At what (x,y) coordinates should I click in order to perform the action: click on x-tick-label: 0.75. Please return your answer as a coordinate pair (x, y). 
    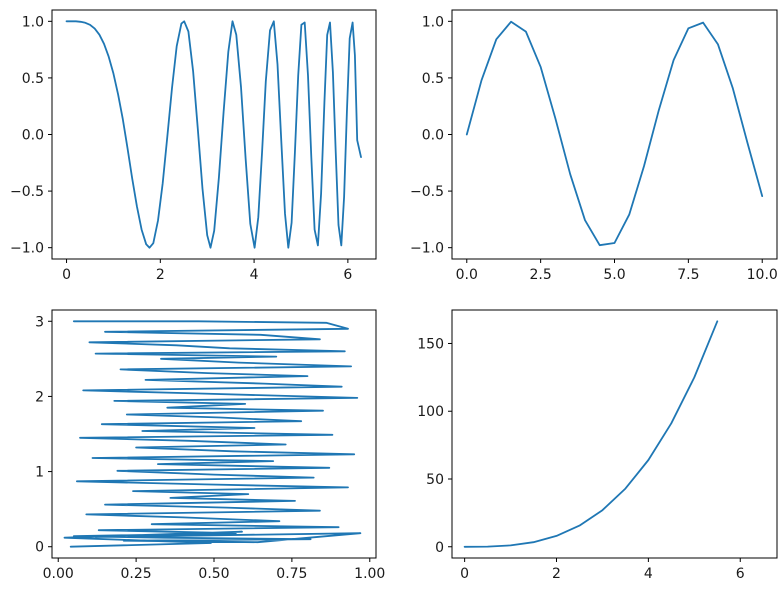
    Looking at the image, I should click on (291, 574).